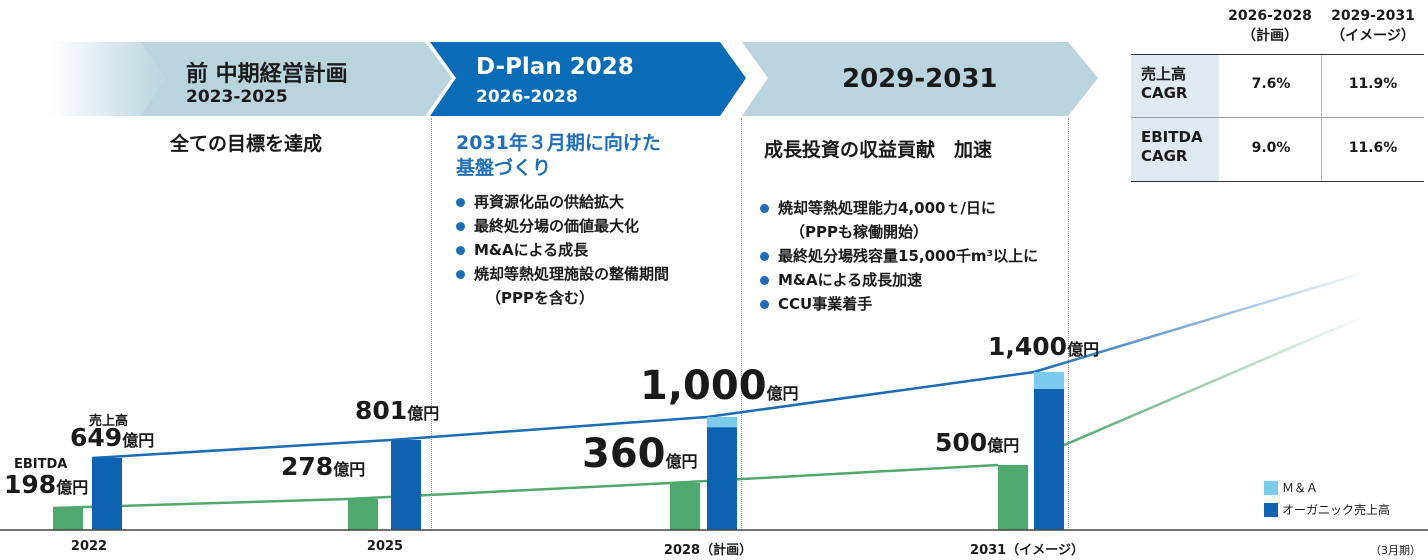 This screenshot has width=1428, height=560. I want to click on legend-label-organic: オーガニック売上高, so click(1336, 510).